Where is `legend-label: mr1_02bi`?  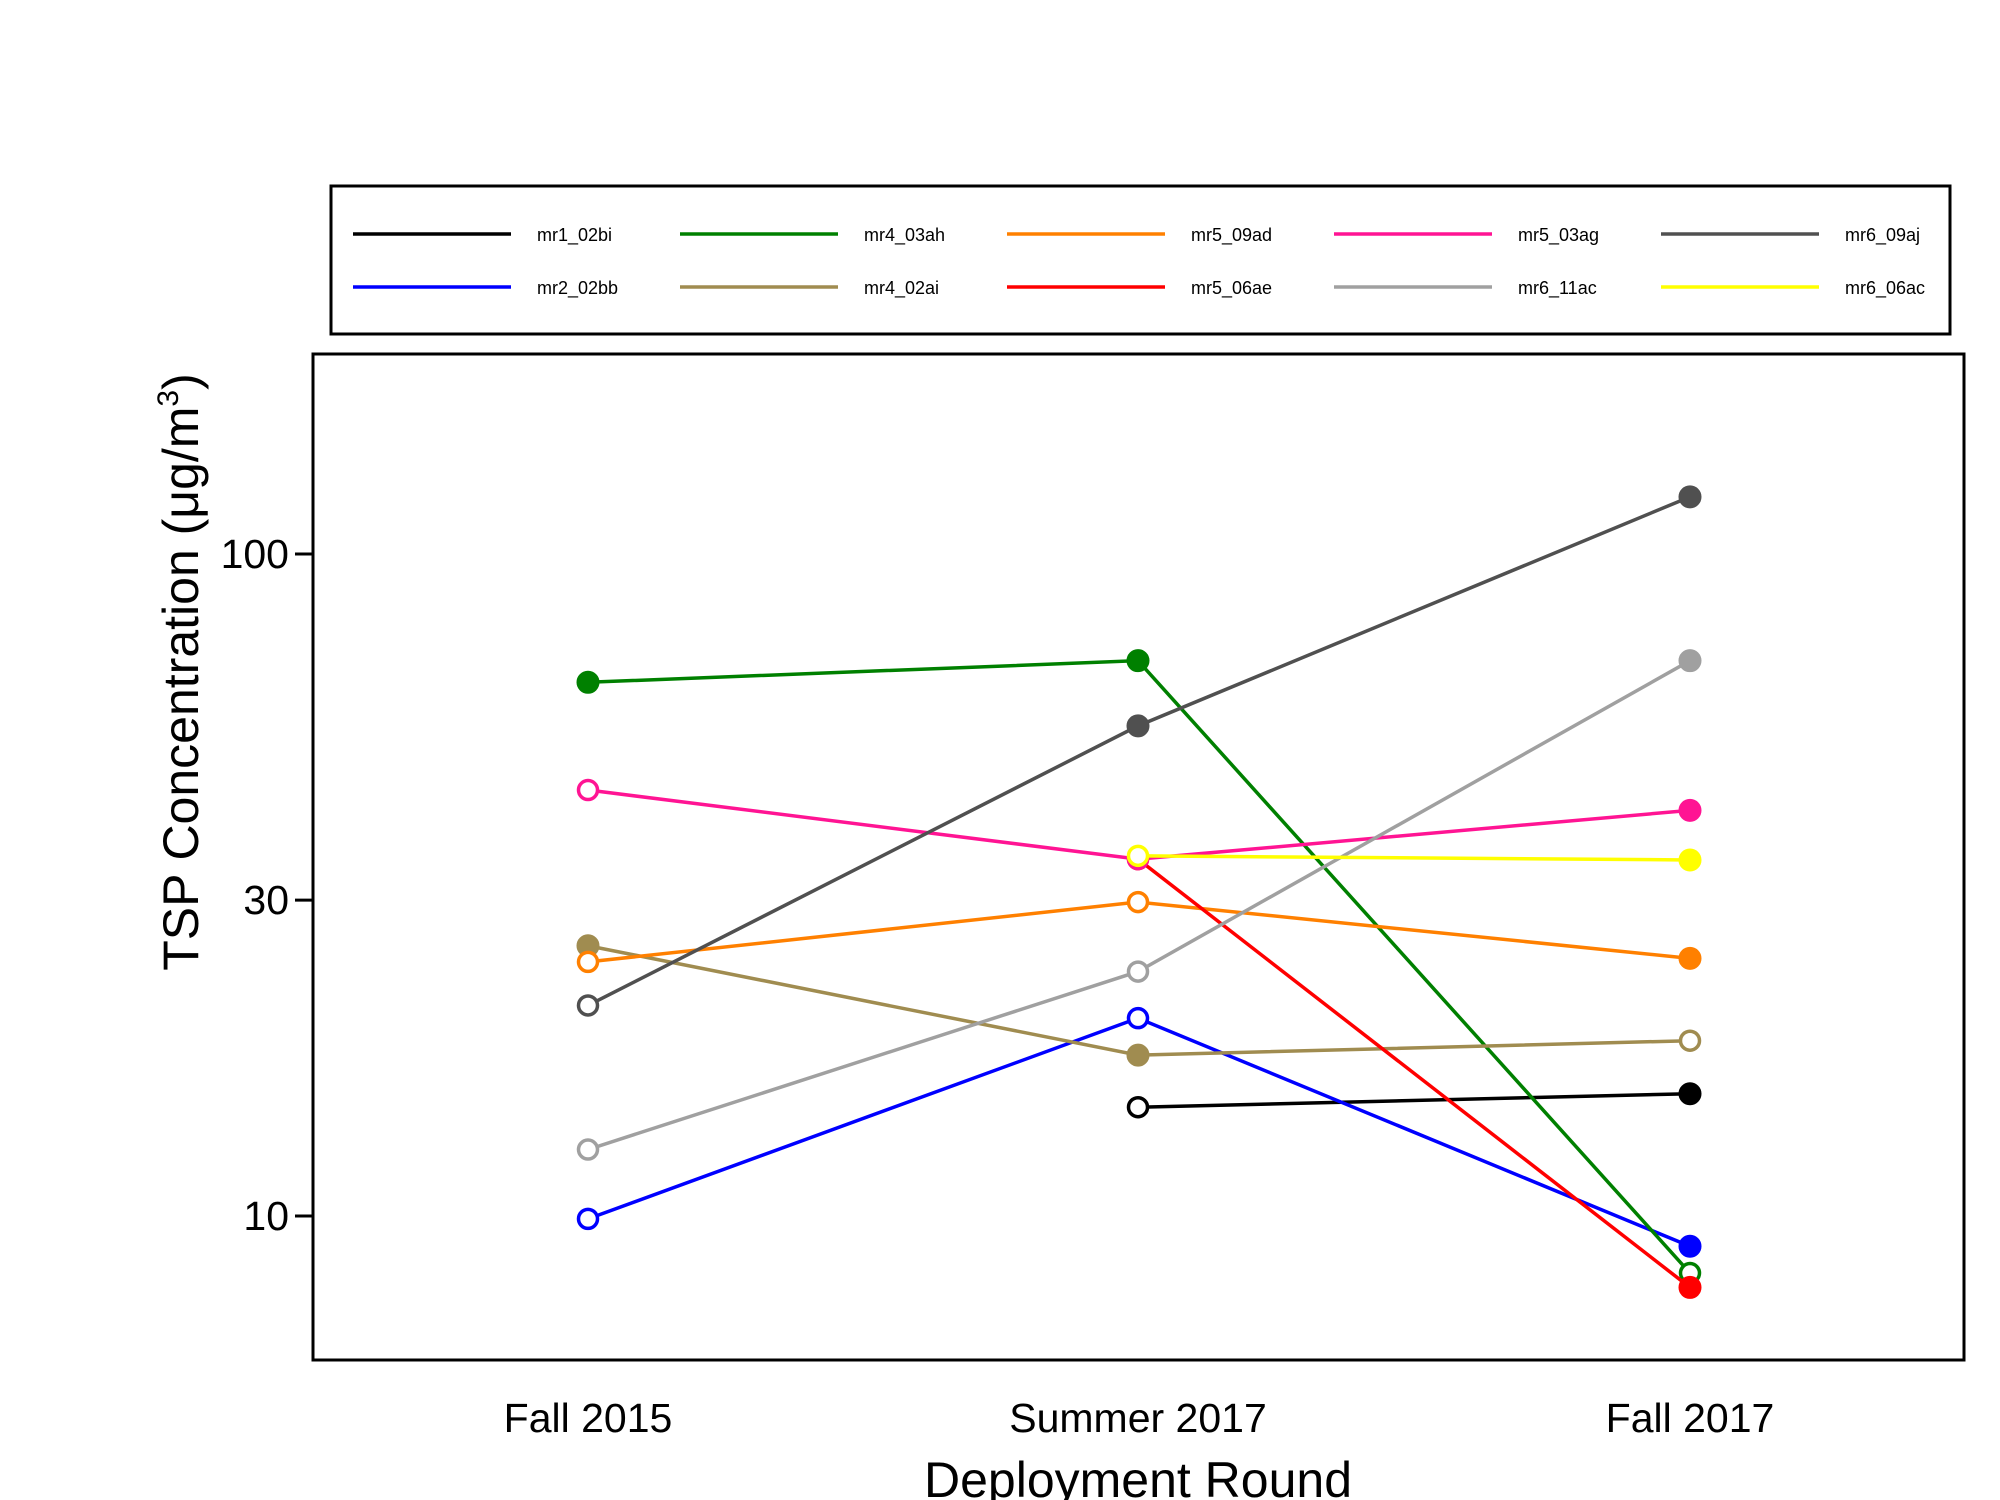 legend-label: mr1_02bi is located at coordinates (574, 235).